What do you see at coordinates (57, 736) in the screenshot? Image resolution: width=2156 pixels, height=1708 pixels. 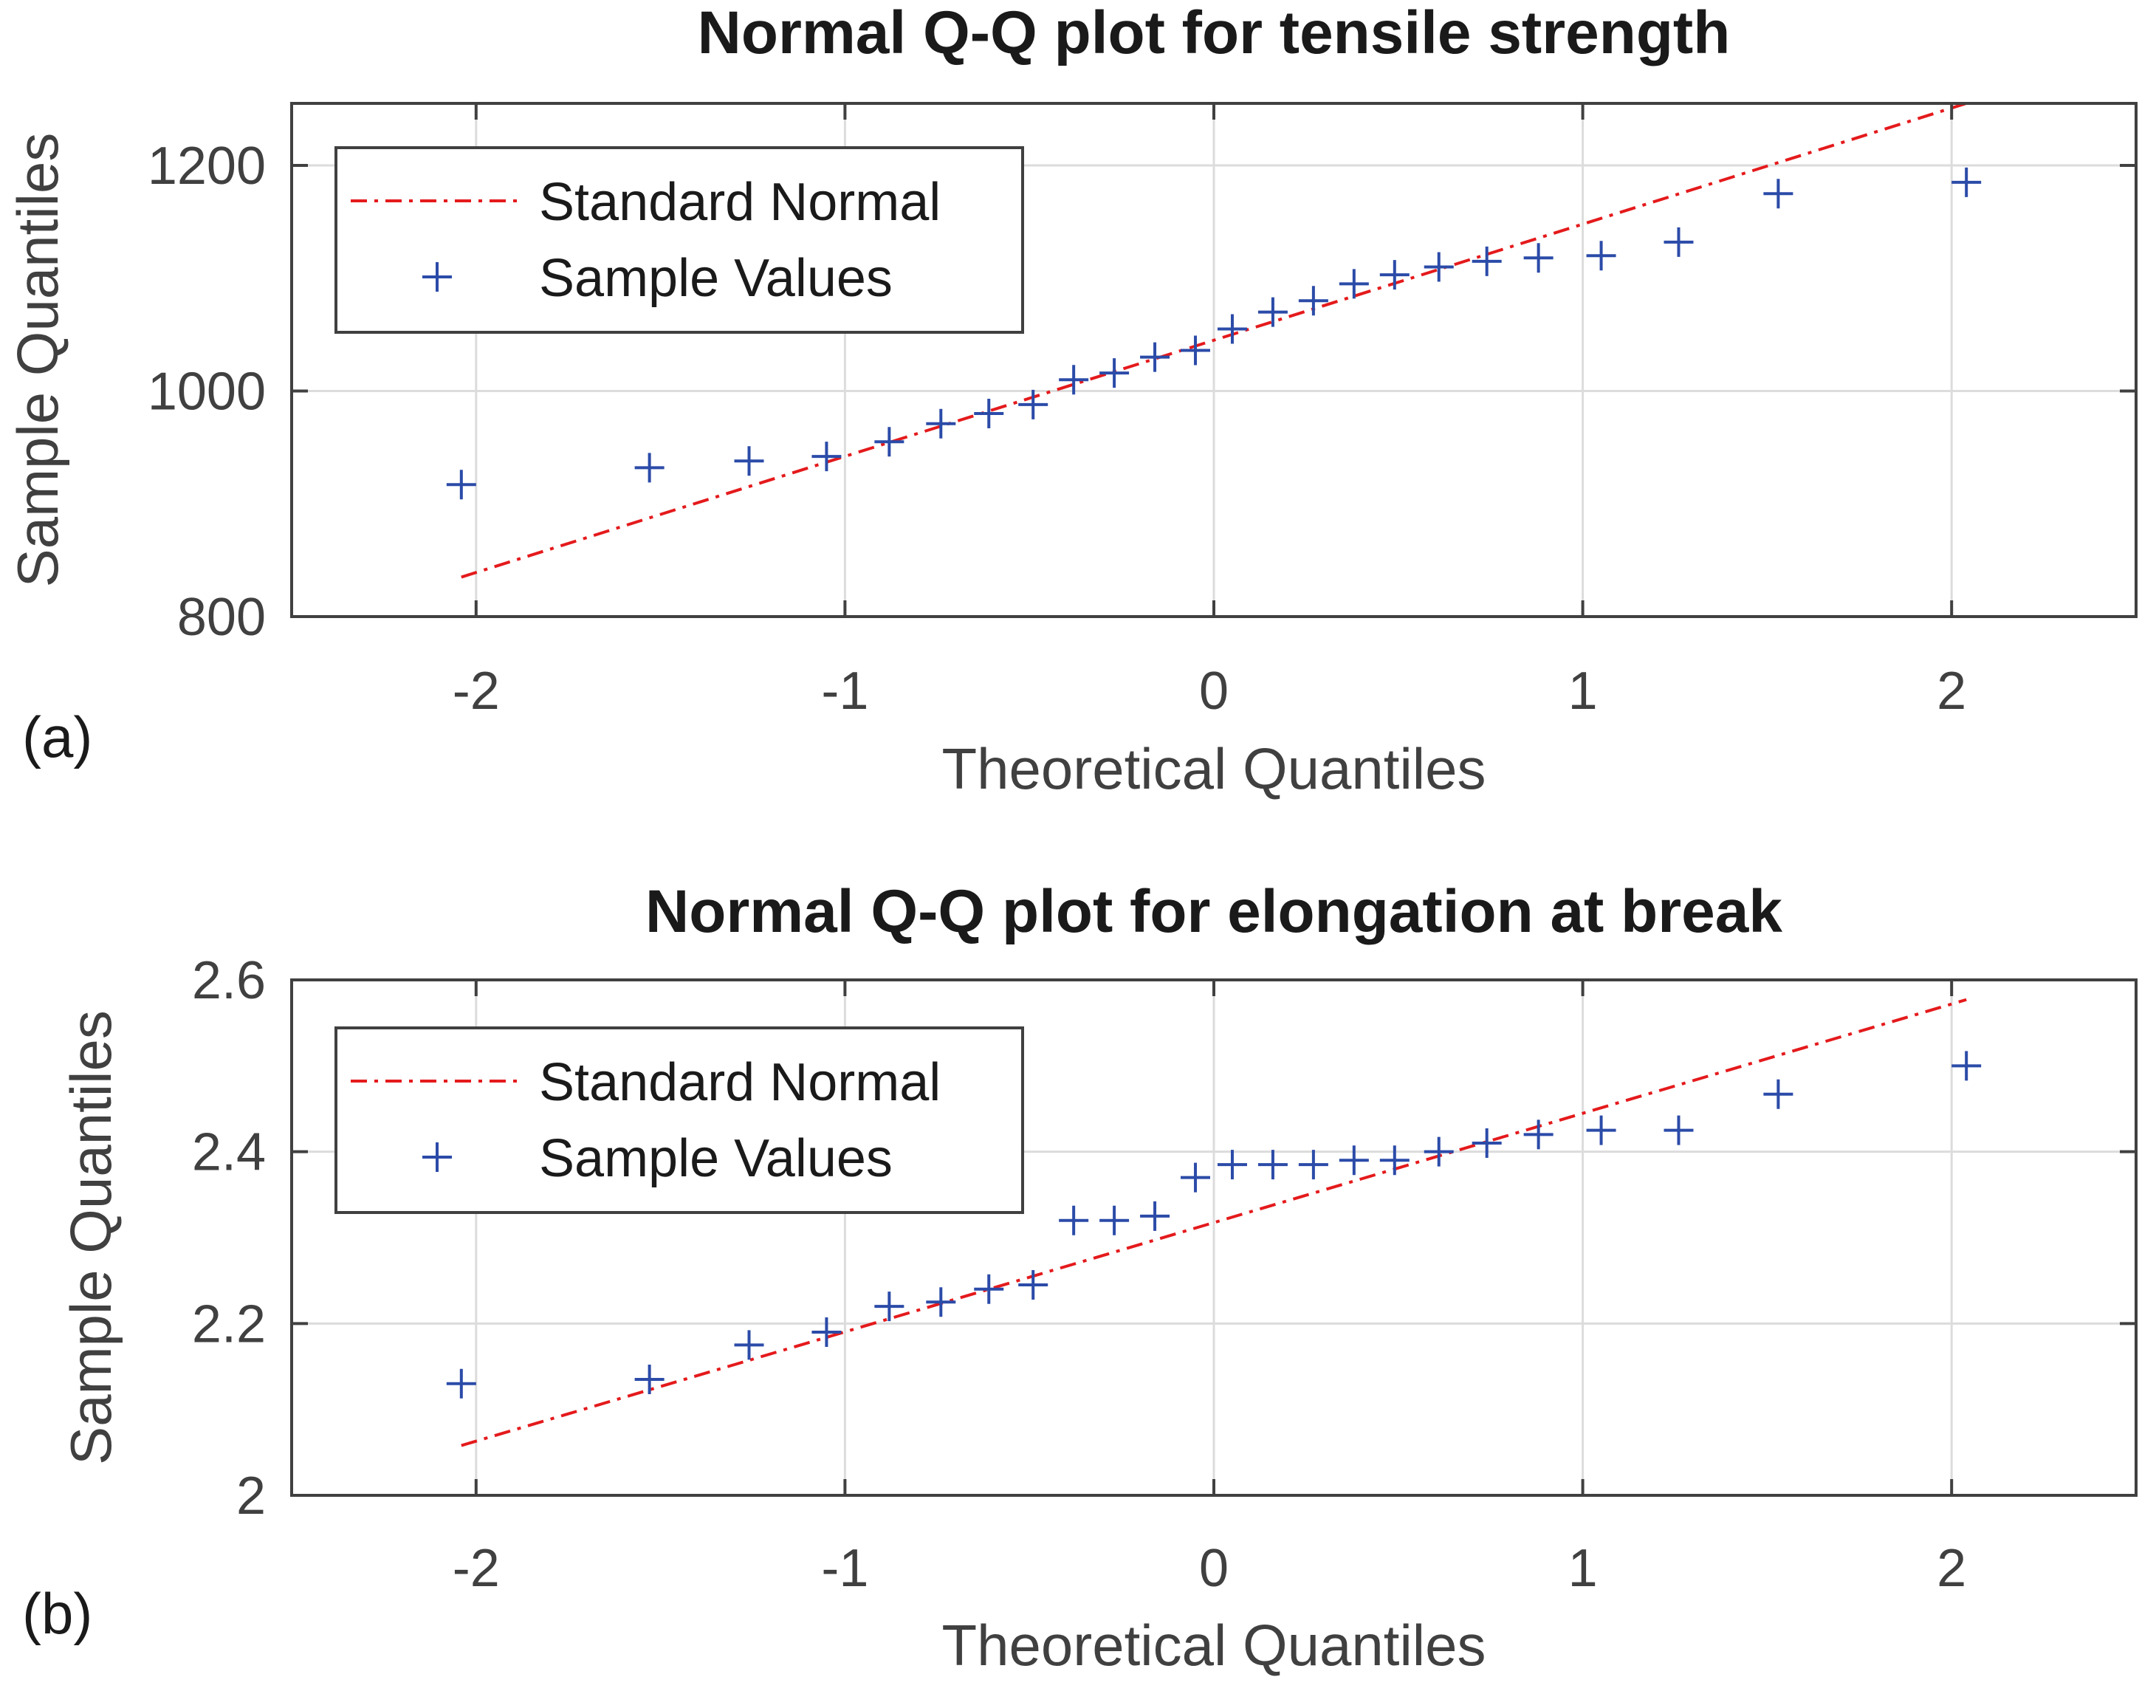 I see `panel-label: (a)` at bounding box center [57, 736].